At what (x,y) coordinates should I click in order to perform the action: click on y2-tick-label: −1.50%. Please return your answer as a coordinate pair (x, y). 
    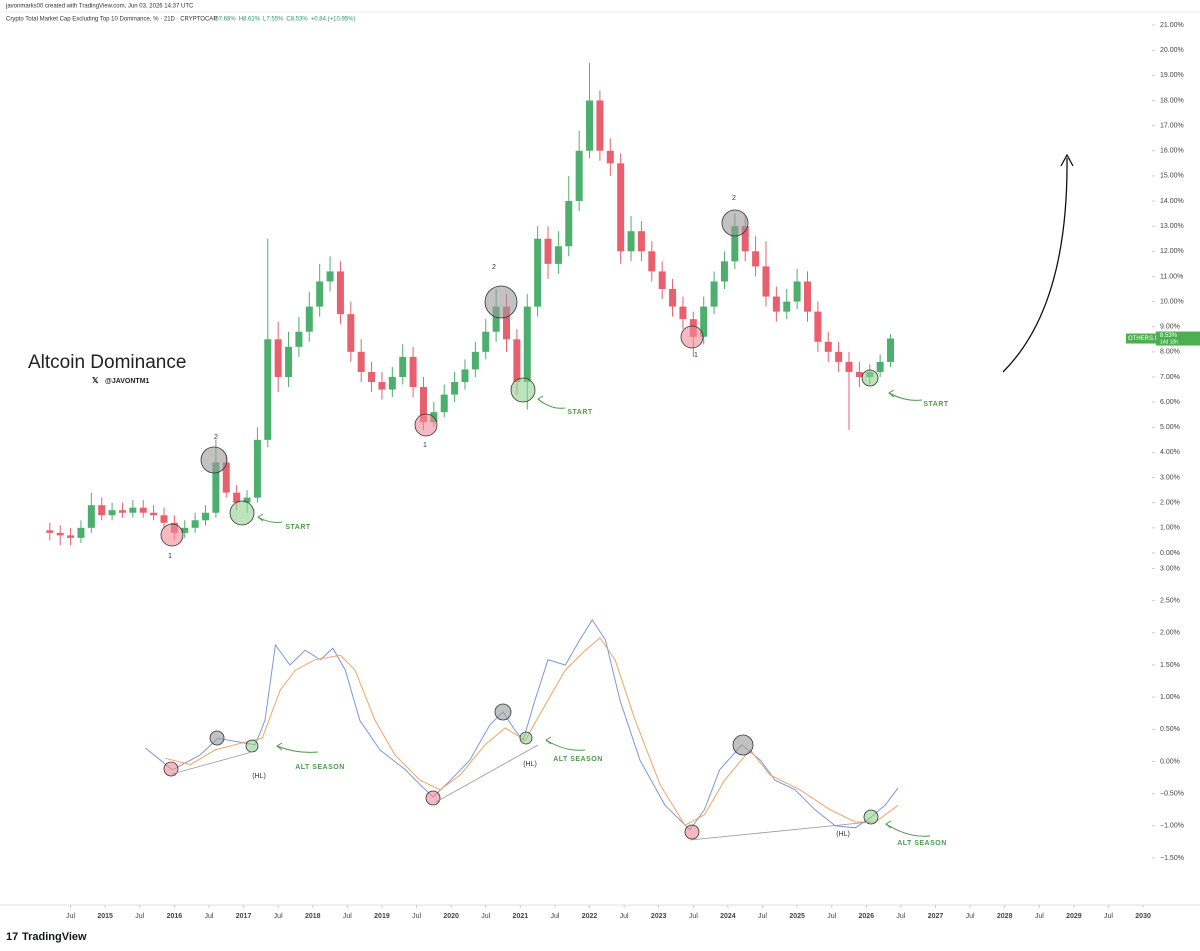
    Looking at the image, I should click on (1172, 858).